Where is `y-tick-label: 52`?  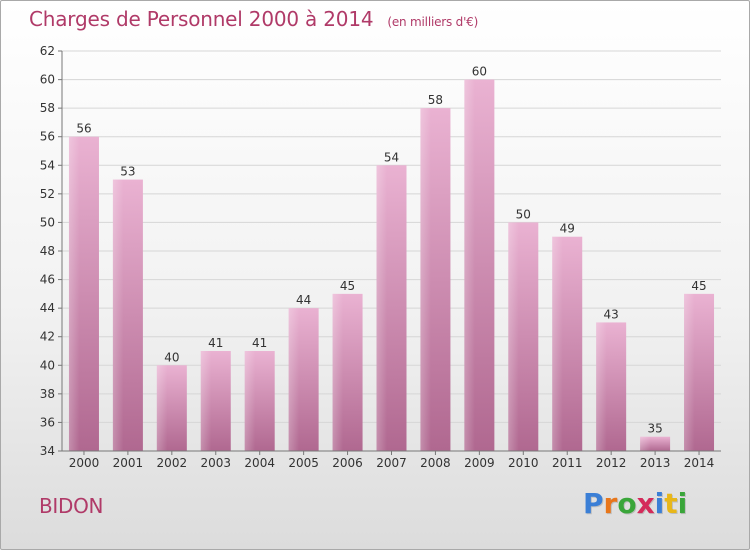 y-tick-label: 52 is located at coordinates (47, 194).